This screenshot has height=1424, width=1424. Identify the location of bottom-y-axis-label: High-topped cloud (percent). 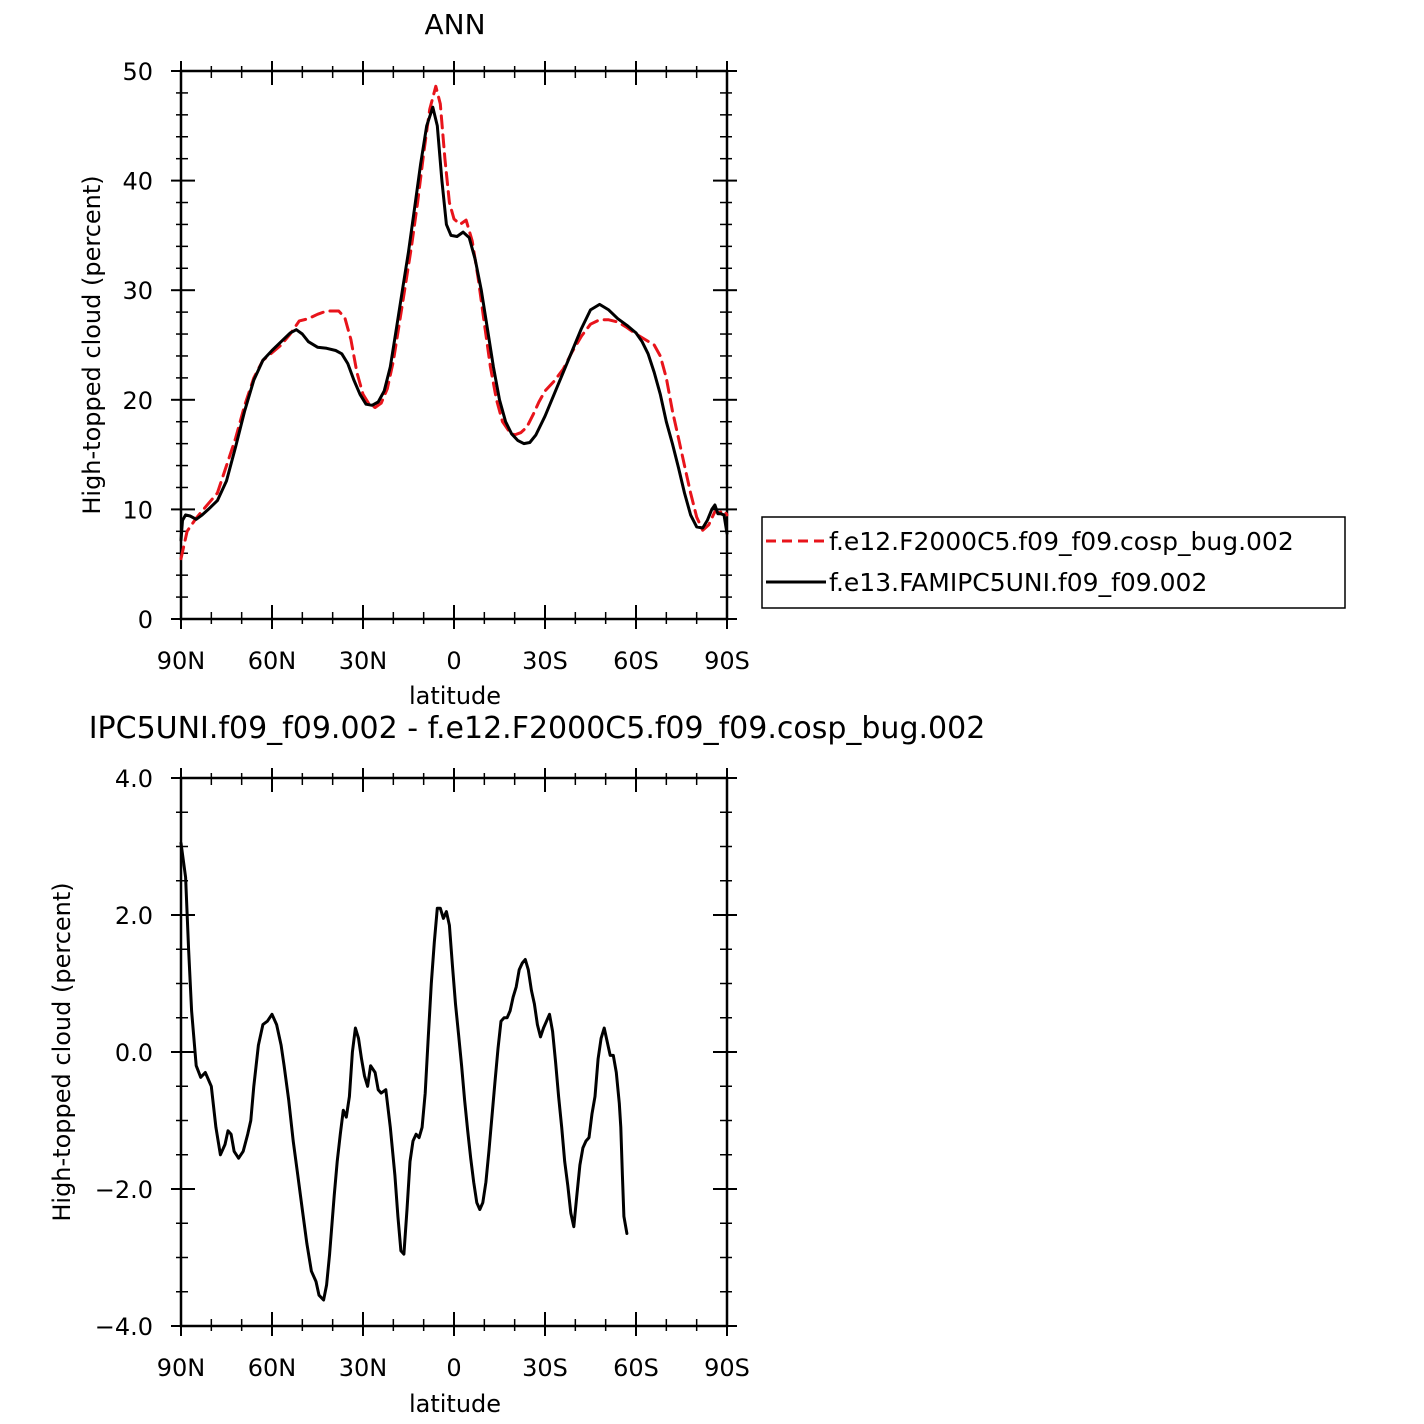
(62, 1051).